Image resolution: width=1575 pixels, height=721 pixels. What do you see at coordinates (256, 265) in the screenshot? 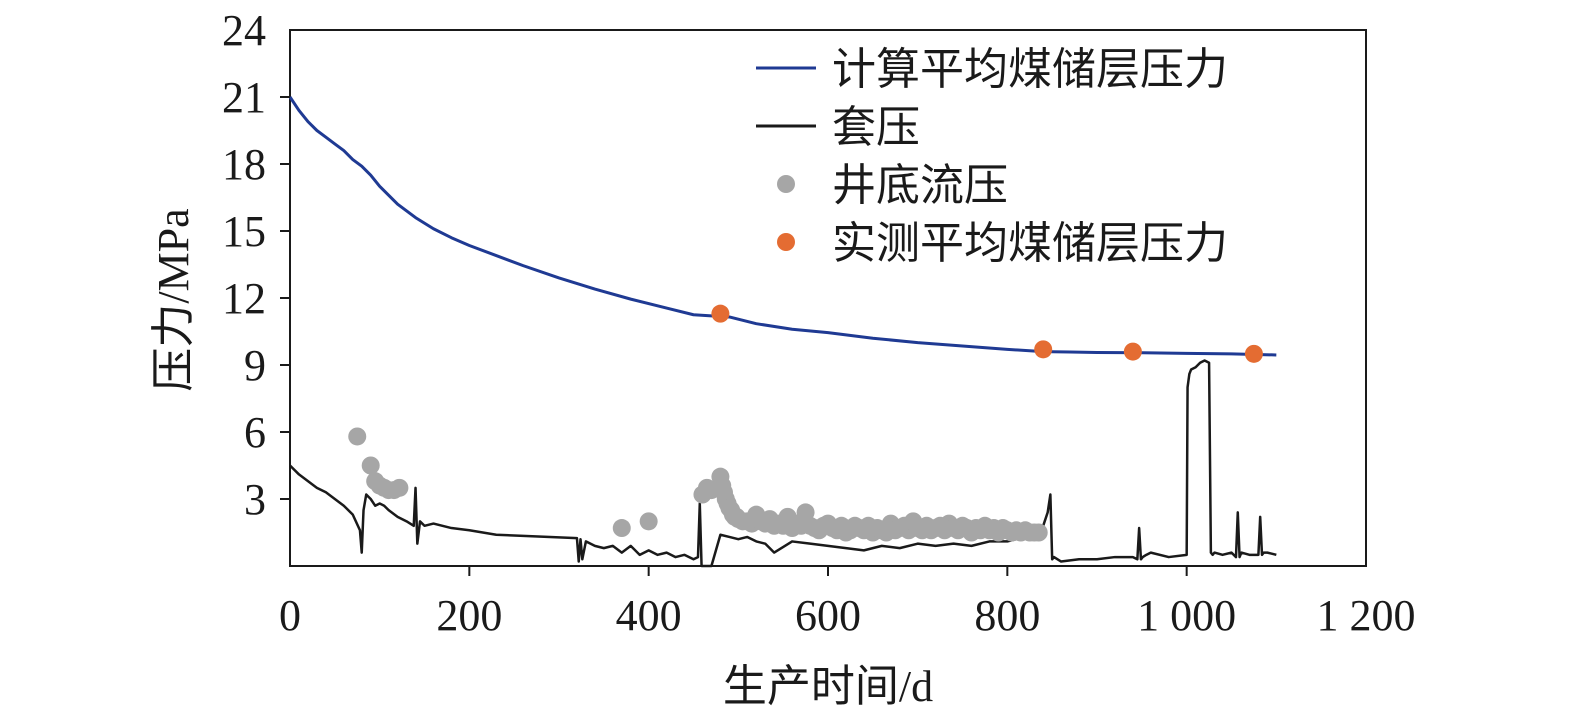
I see `y-axis-ticks: 3 6 9 12 15 18 21 24` at bounding box center [256, 265].